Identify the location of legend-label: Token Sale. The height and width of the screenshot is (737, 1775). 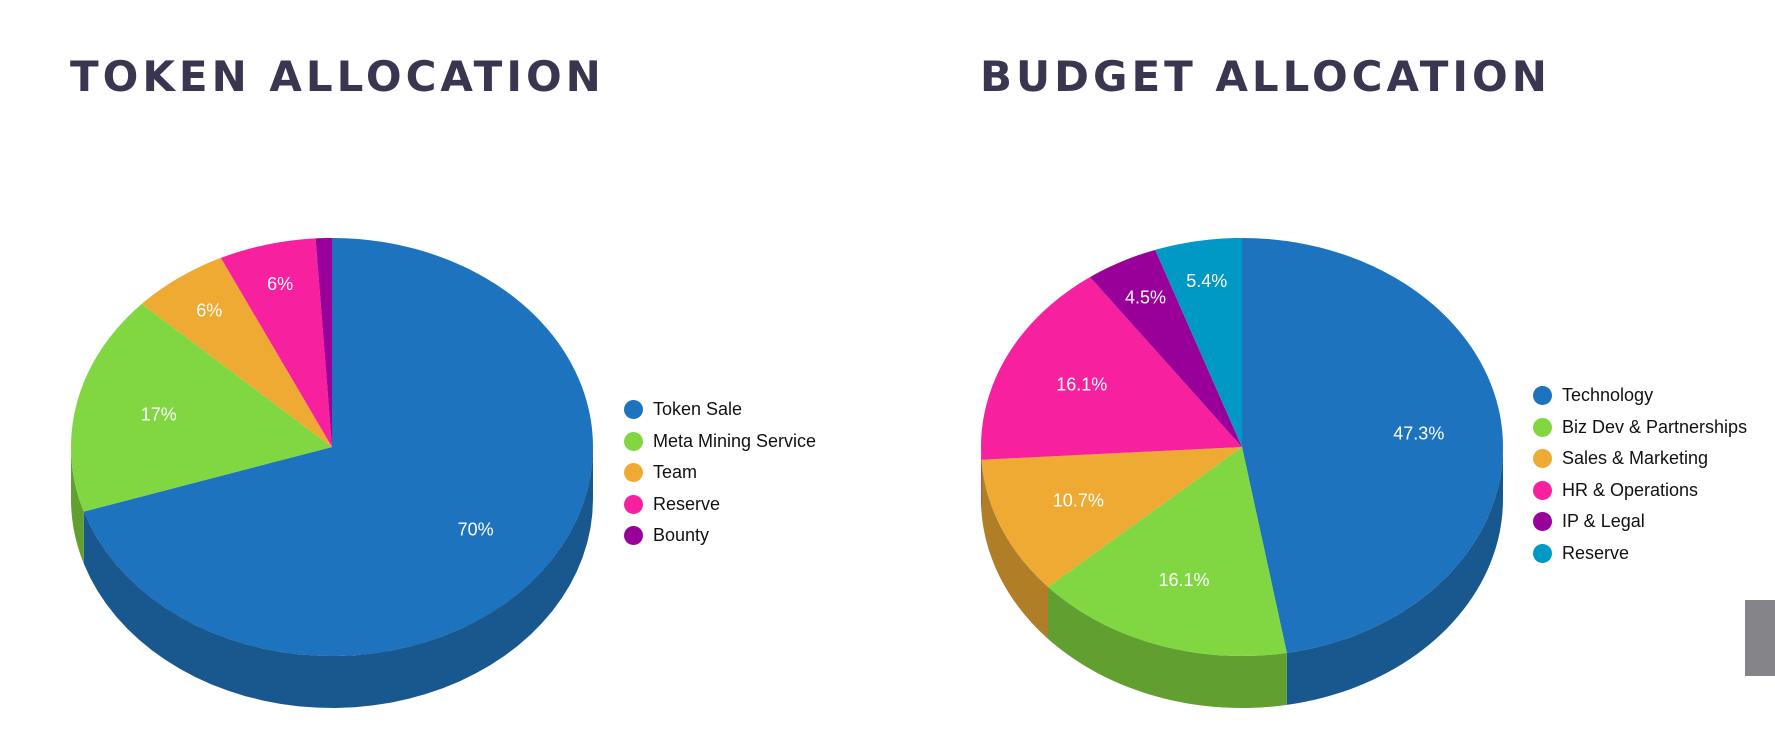
(698, 409).